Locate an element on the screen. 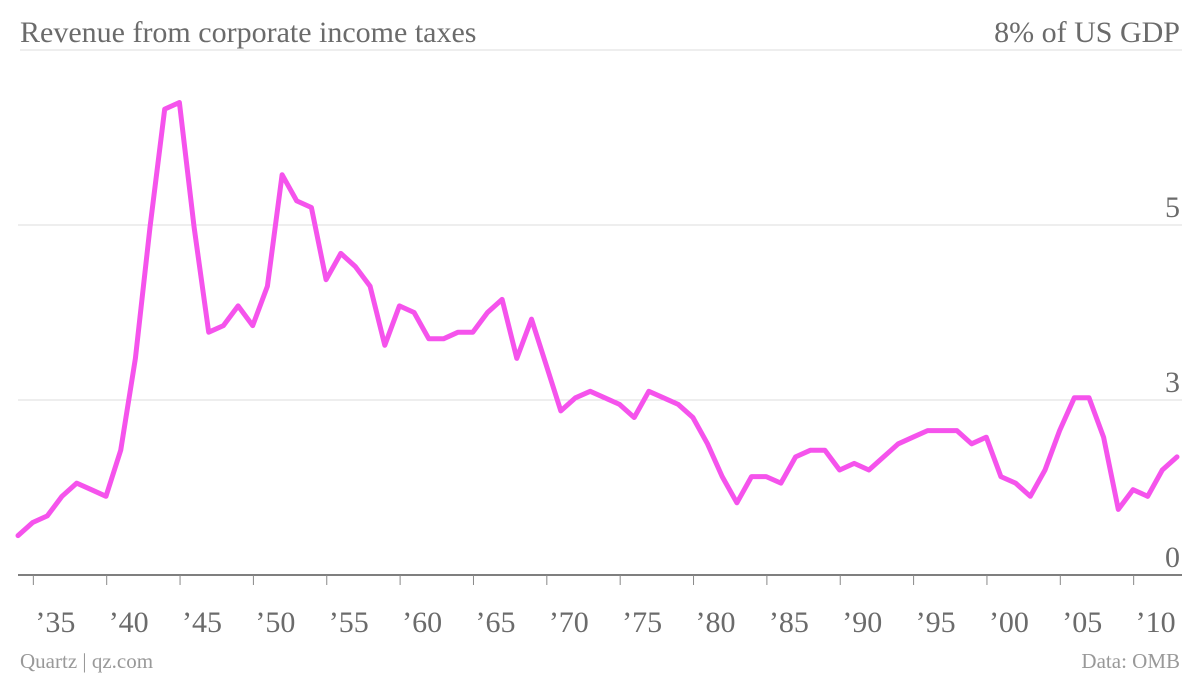  x-tick-label: ’65 is located at coordinates (495, 622).